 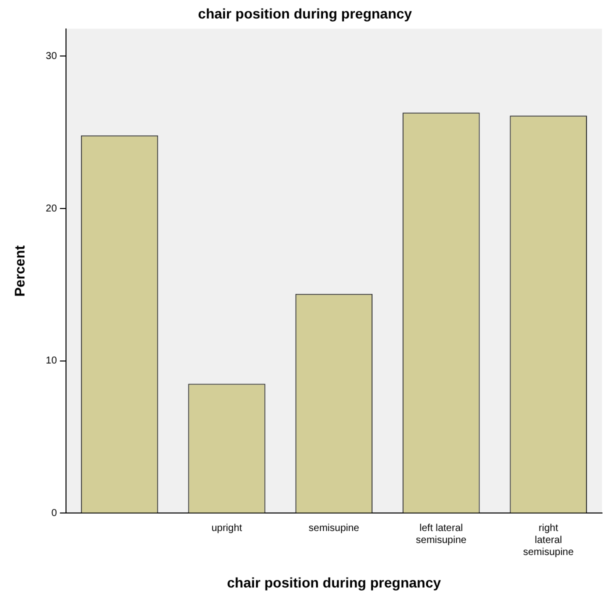 What do you see at coordinates (548, 540) in the screenshot?
I see `x-tick-label: right lateral semisupine` at bounding box center [548, 540].